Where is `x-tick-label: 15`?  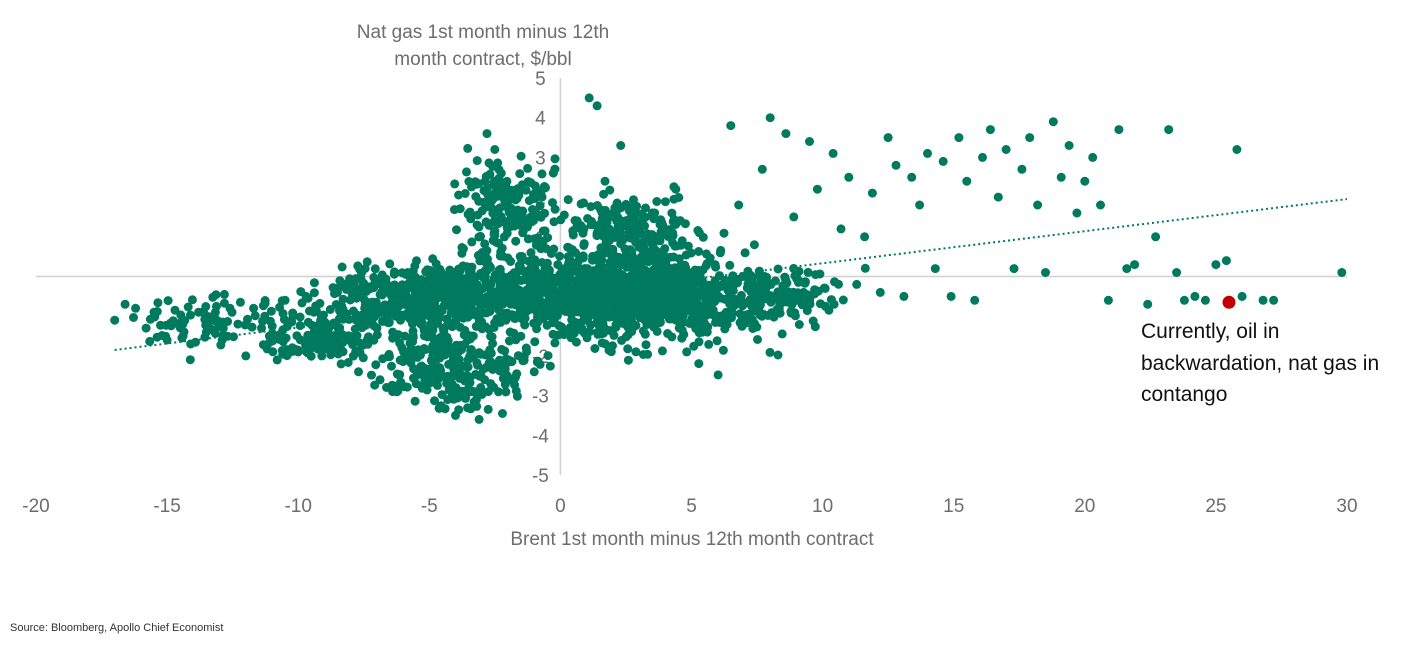
x-tick-label: 15 is located at coordinates (953, 506).